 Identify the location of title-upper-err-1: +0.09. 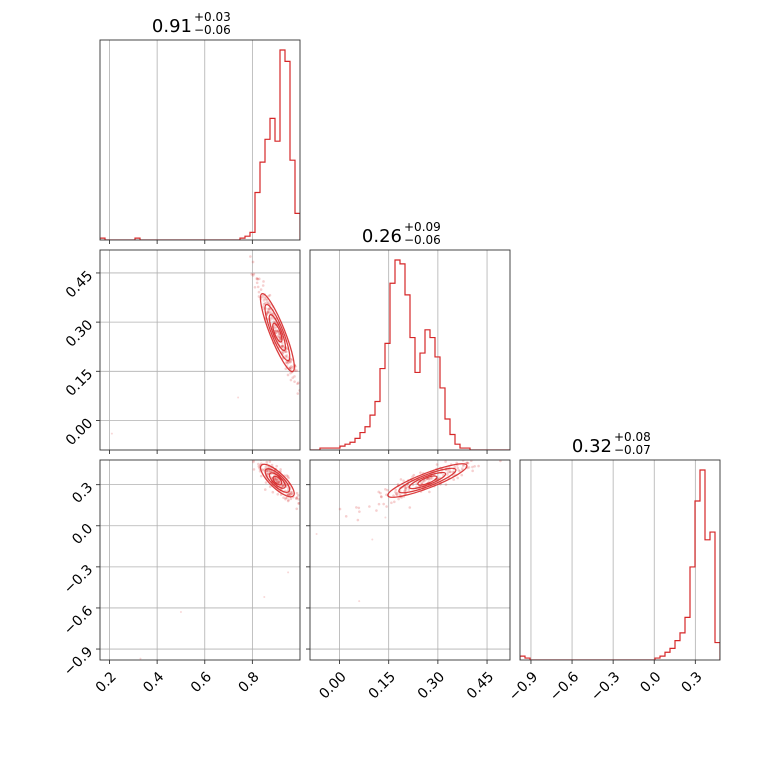
(422, 227).